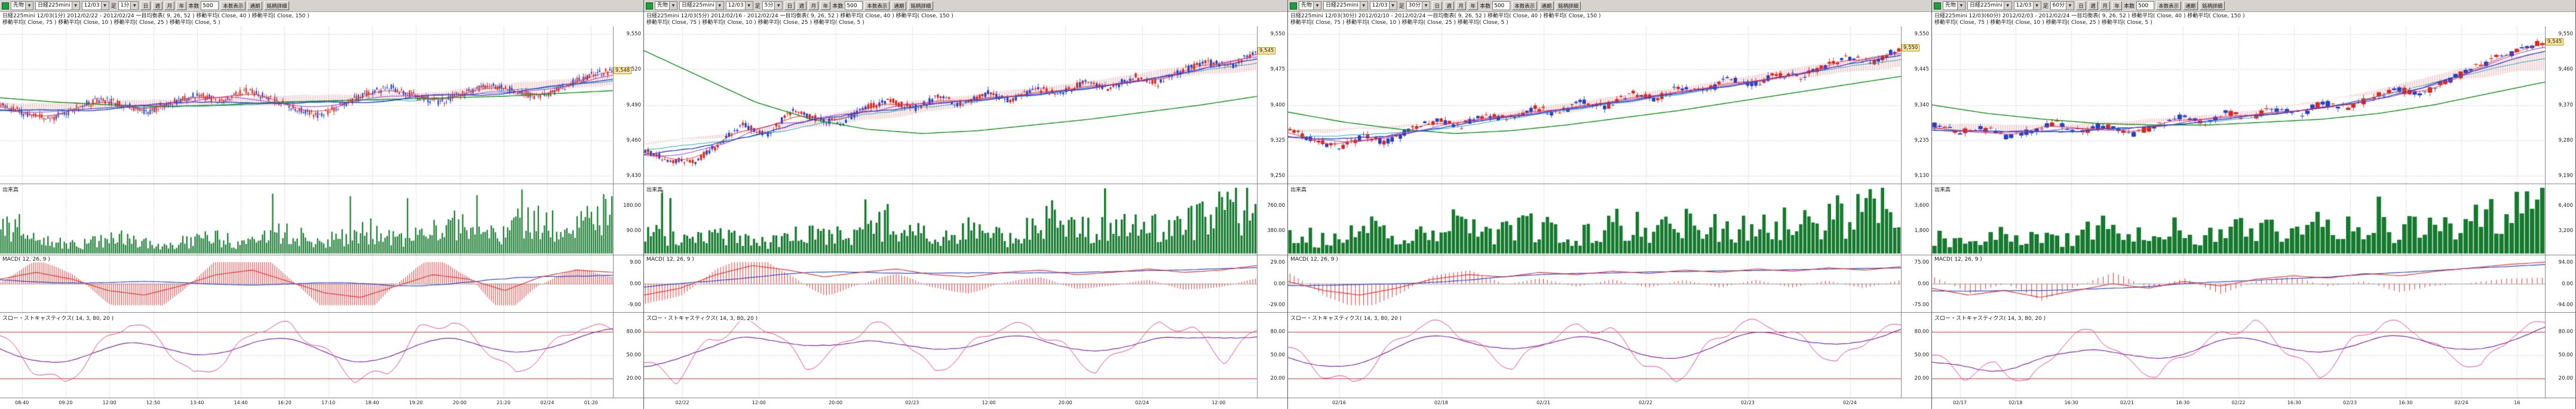  I want to click on app-icon, so click(649, 6).